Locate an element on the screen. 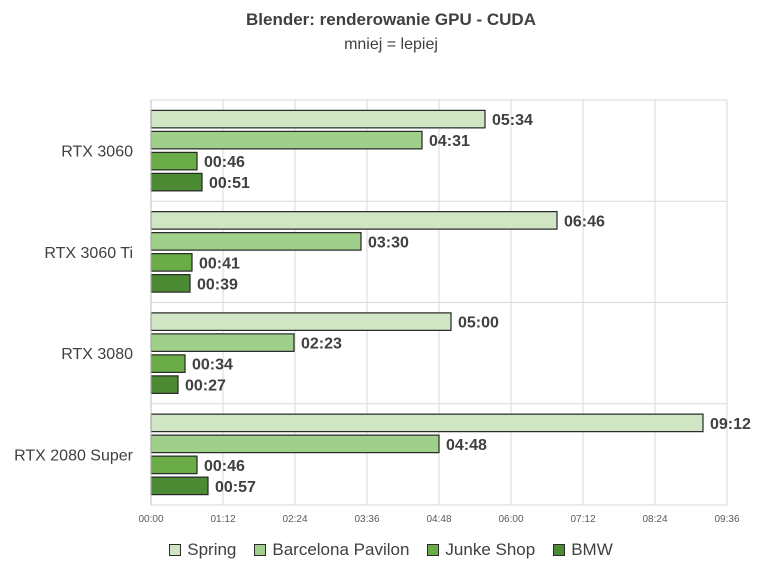 The width and height of the screenshot is (782, 571). data-label: 00:39 is located at coordinates (217, 284).